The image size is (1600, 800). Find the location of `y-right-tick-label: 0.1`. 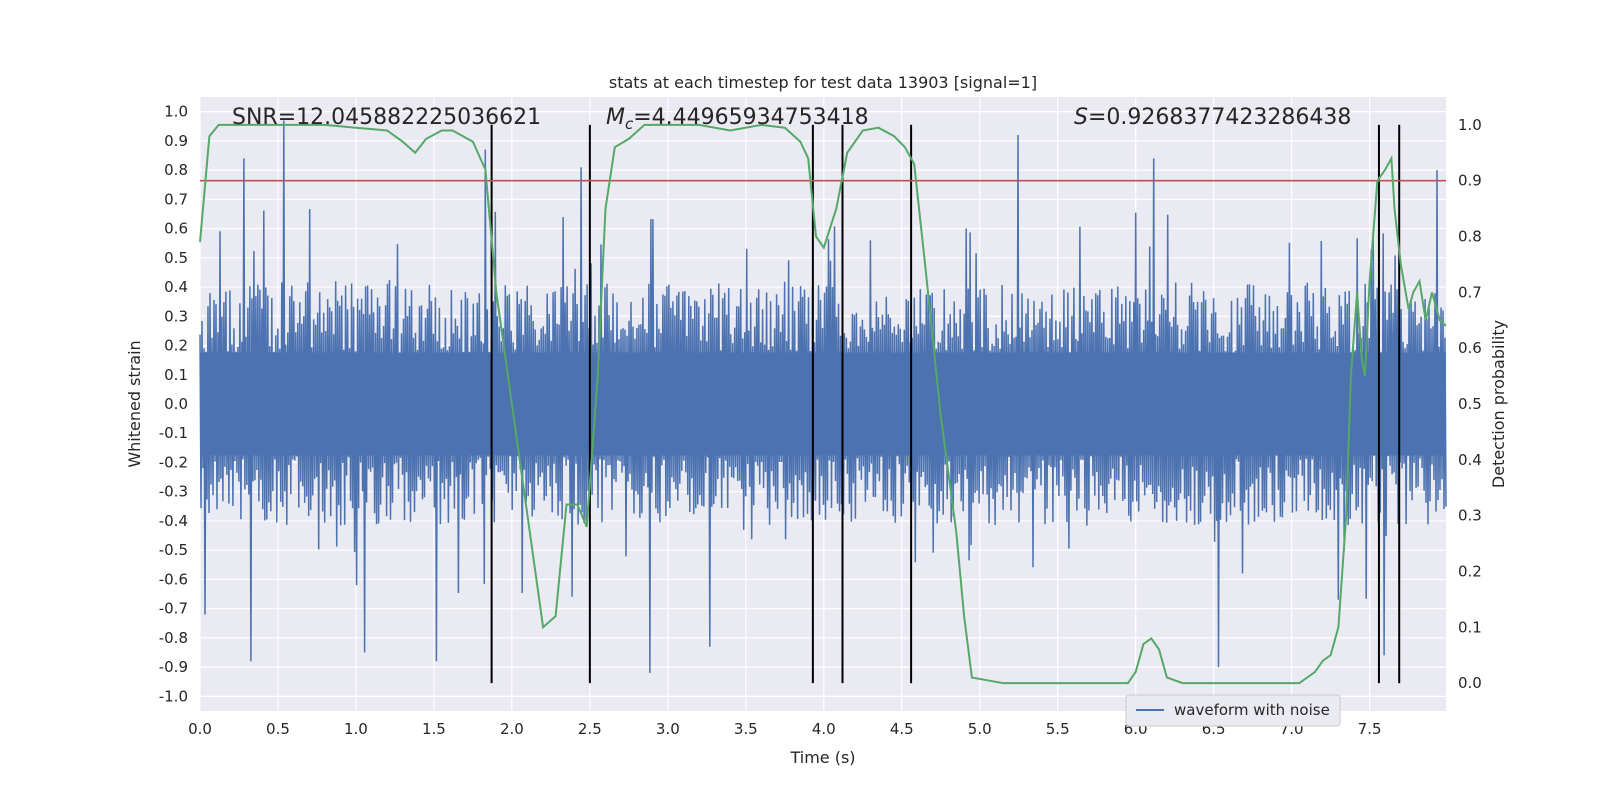

y-right-tick-label: 0.1 is located at coordinates (1470, 627).